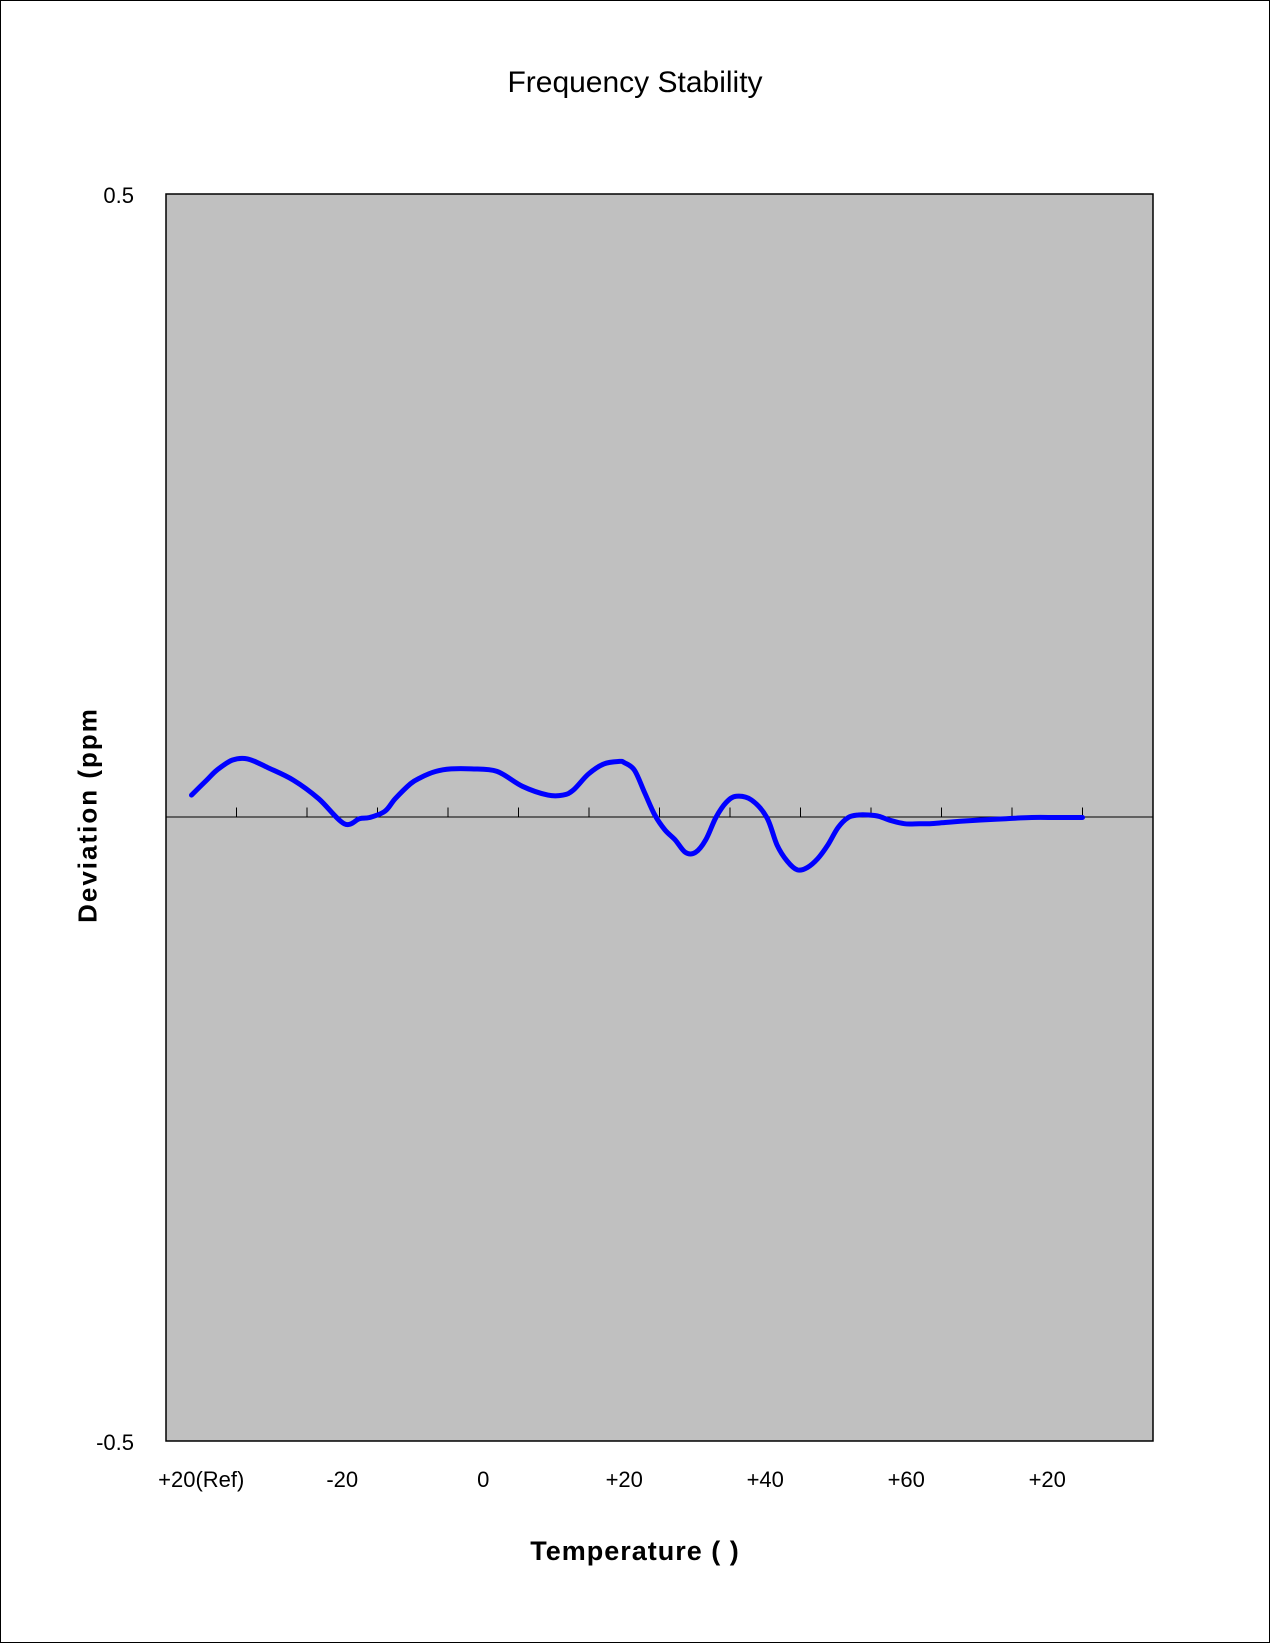 The height and width of the screenshot is (1643, 1270). I want to click on y-tick-label-top: 0.5, so click(118, 195).